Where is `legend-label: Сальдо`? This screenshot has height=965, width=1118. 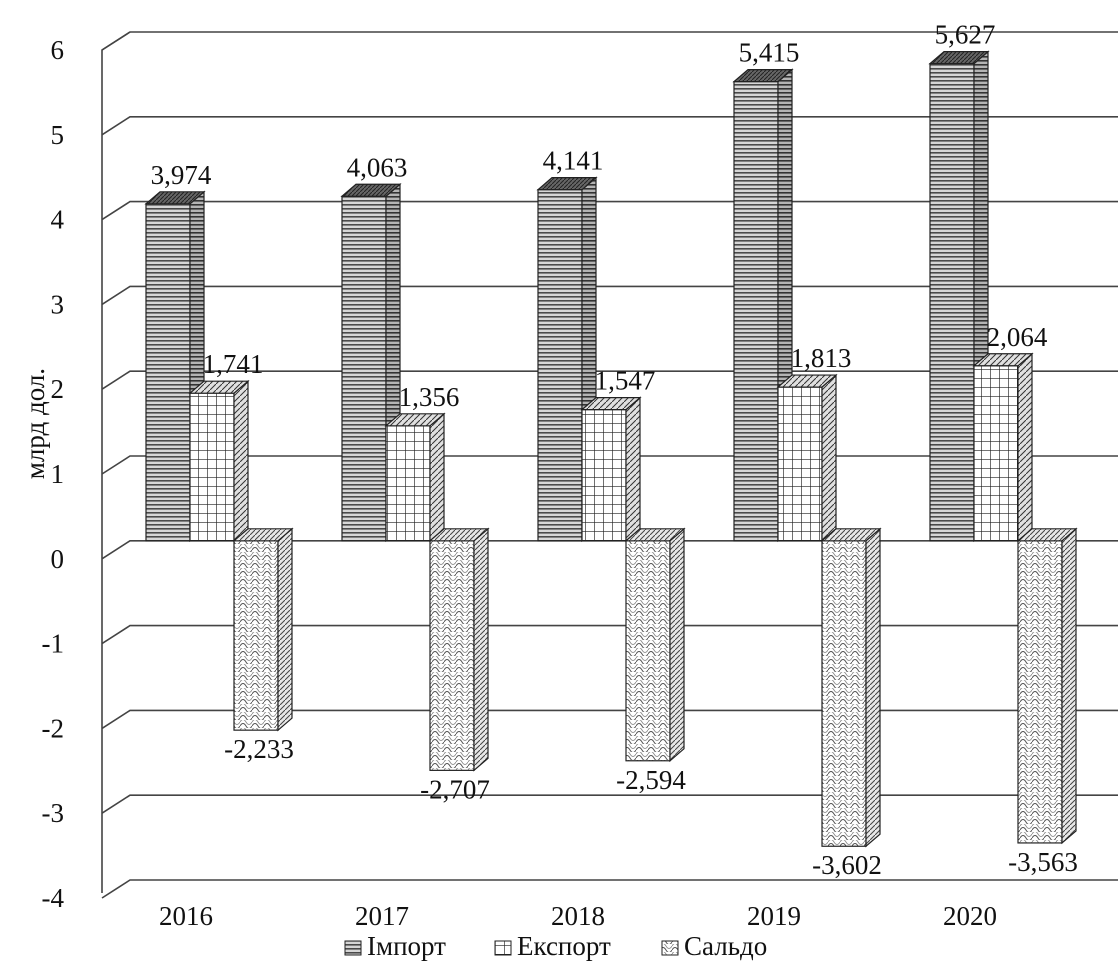 legend-label: Сальдо is located at coordinates (725, 946).